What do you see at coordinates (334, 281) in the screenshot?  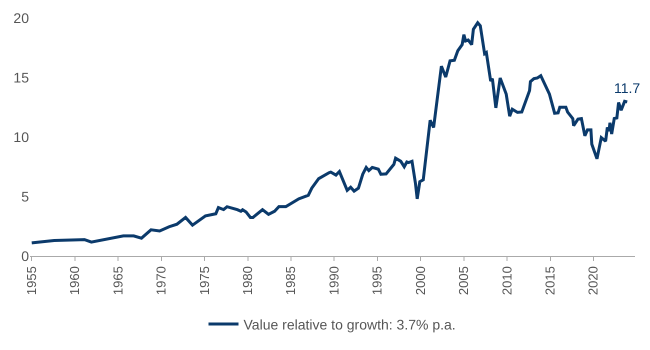 I see `x-tick-label: 1990` at bounding box center [334, 281].